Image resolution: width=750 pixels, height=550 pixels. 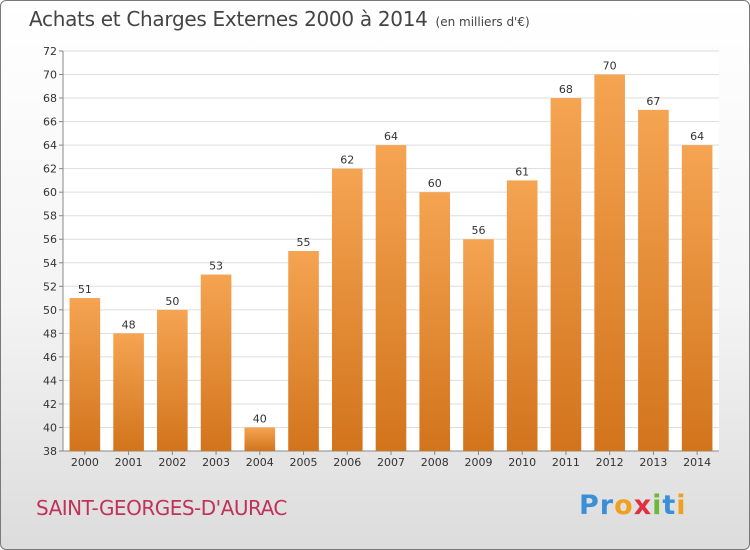 What do you see at coordinates (478, 462) in the screenshot?
I see `x-tick-label: 2009` at bounding box center [478, 462].